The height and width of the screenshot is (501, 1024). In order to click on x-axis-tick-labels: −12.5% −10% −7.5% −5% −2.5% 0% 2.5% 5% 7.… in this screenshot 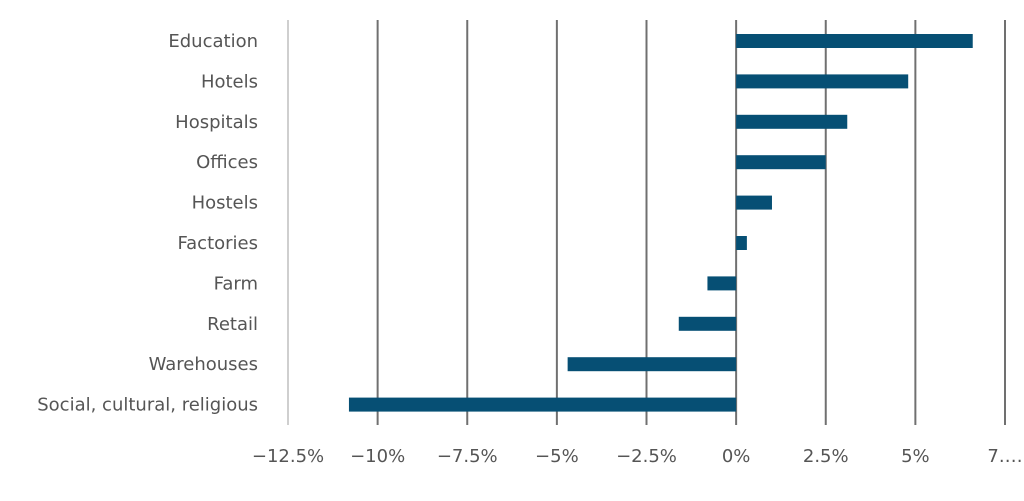, I will do `click(637, 456)`.